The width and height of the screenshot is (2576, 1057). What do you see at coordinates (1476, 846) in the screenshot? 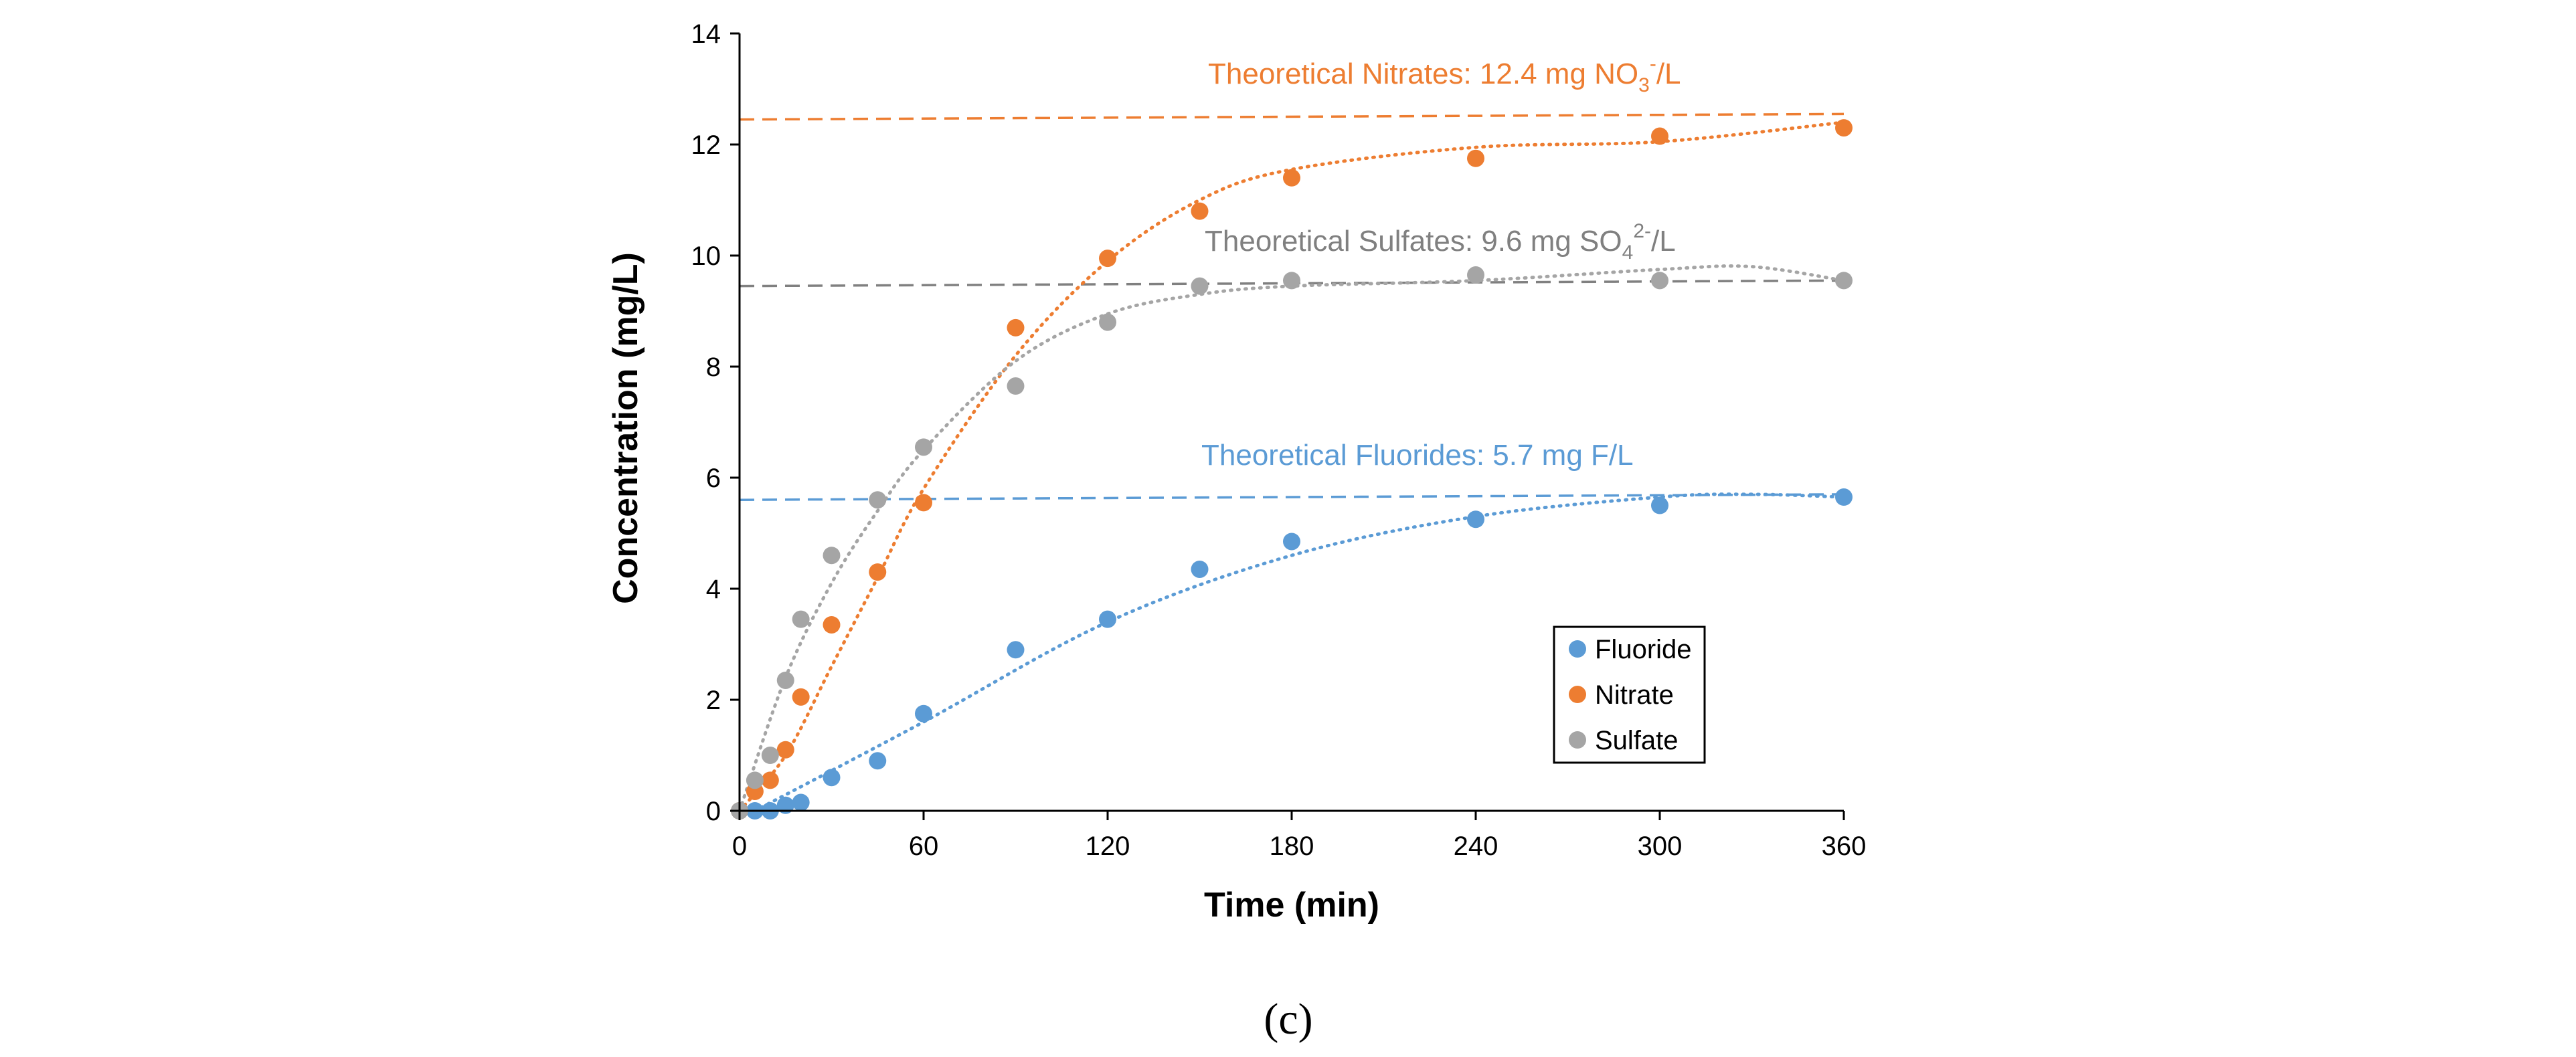
I see `x-tick-label: 240` at bounding box center [1476, 846].